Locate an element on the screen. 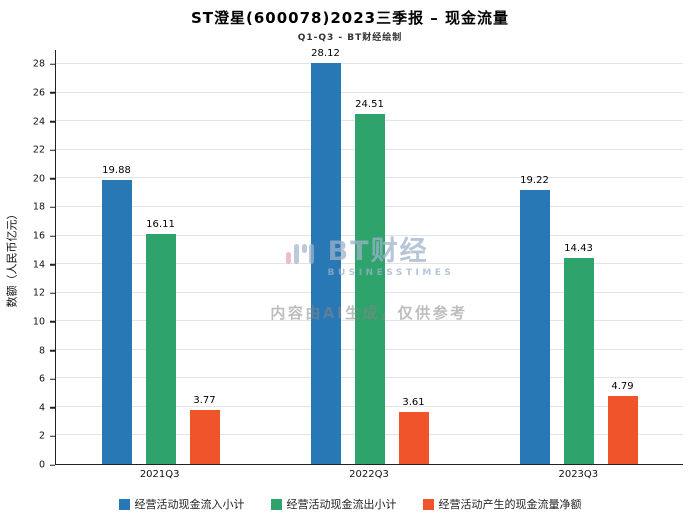  bar: 3.61 is located at coordinates (413, 430).